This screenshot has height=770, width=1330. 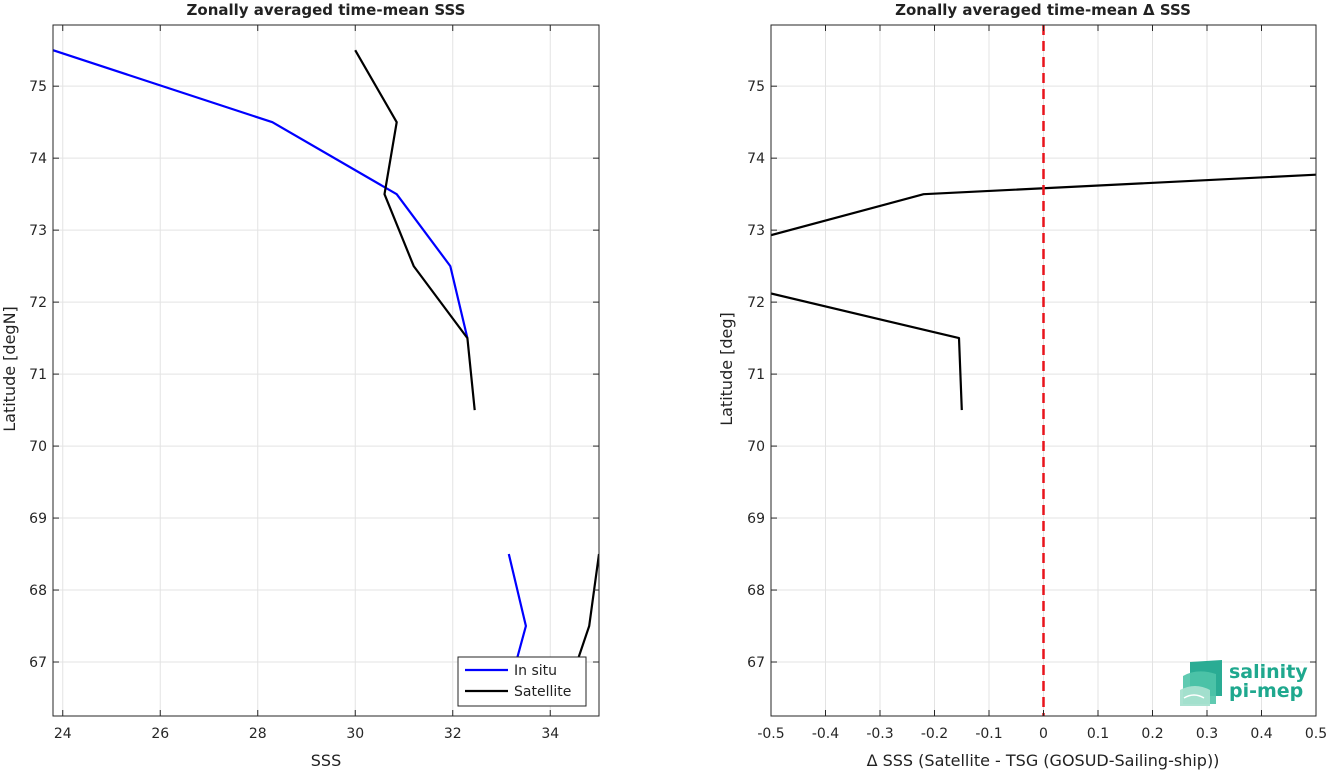 I want to click on sss-legend: In situ Satellite, so click(x=522, y=681).